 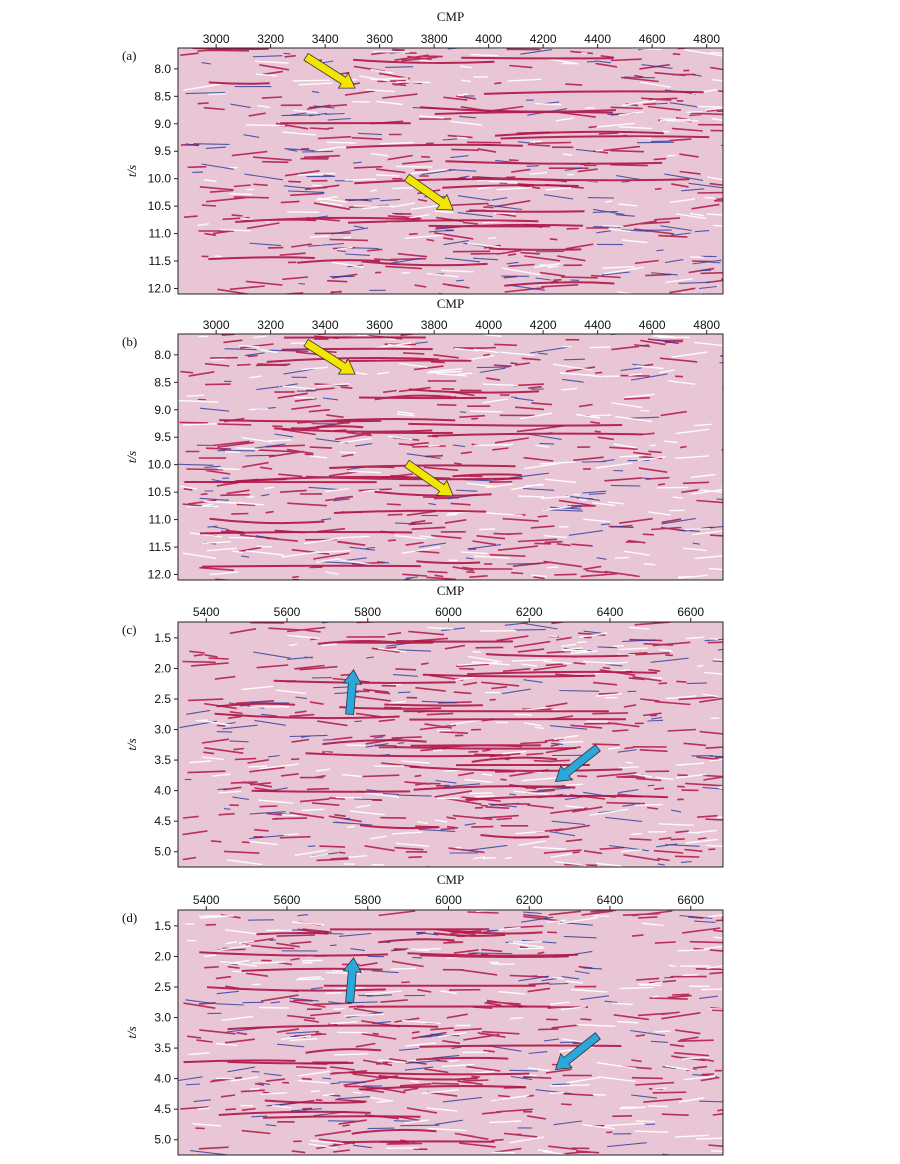 I want to click on panel-label: (d), so click(x=129, y=917).